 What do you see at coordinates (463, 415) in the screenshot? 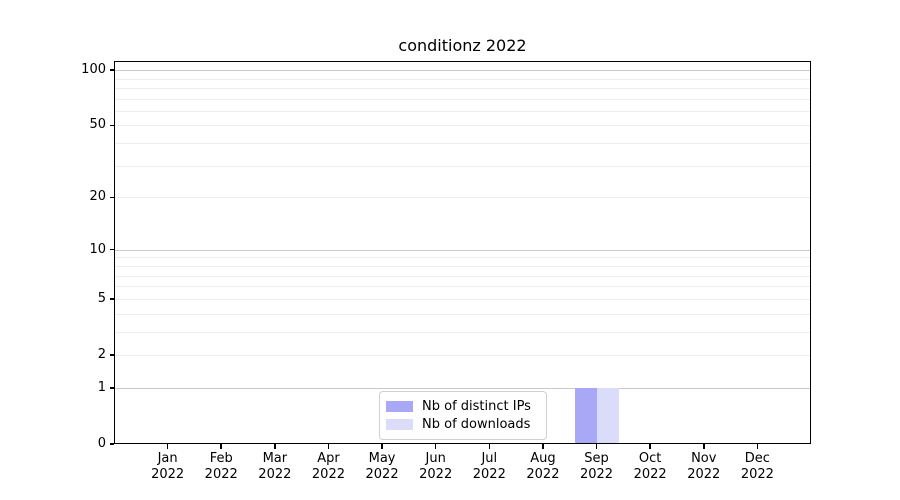
I see `legend: Nb of distinct IPs Nb of downloads` at bounding box center [463, 415].